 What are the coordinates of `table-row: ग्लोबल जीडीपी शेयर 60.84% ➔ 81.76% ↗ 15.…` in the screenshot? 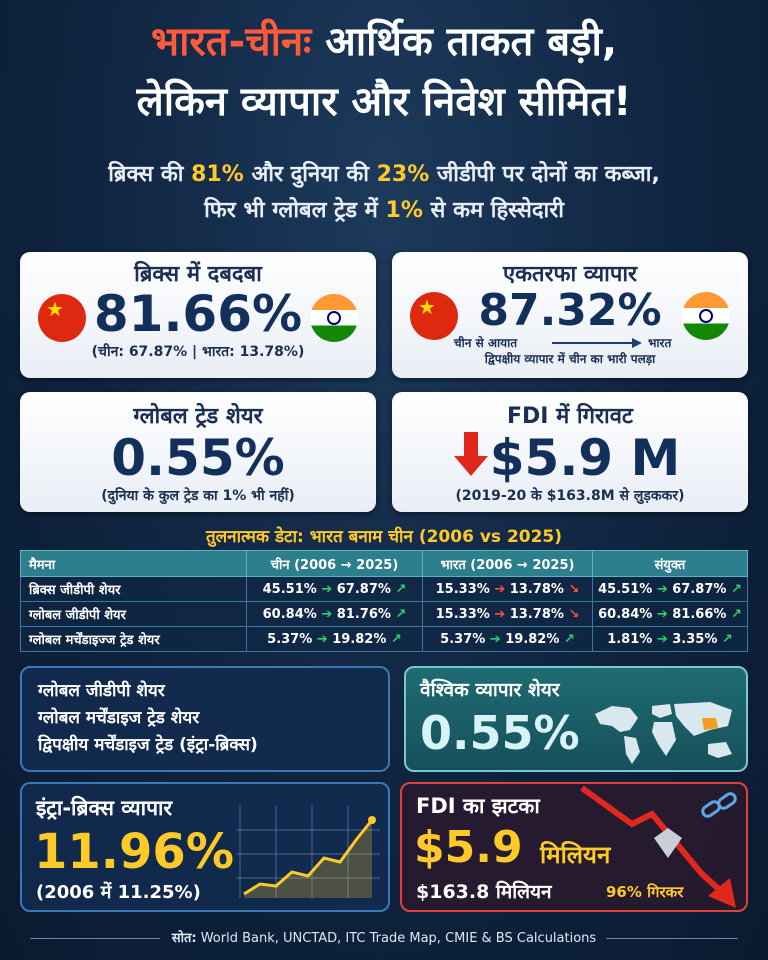 It's located at (384, 614).